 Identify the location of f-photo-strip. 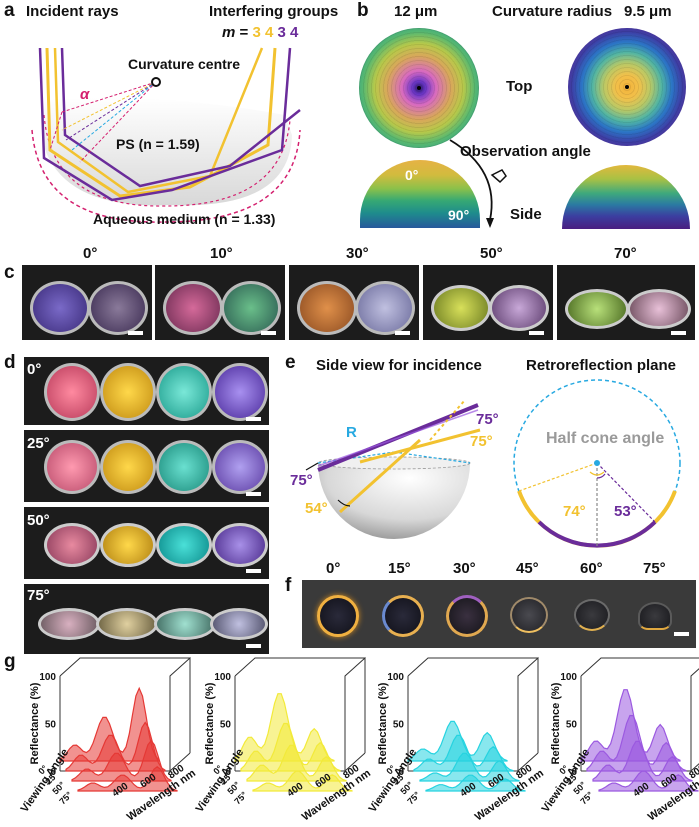
(499, 614).